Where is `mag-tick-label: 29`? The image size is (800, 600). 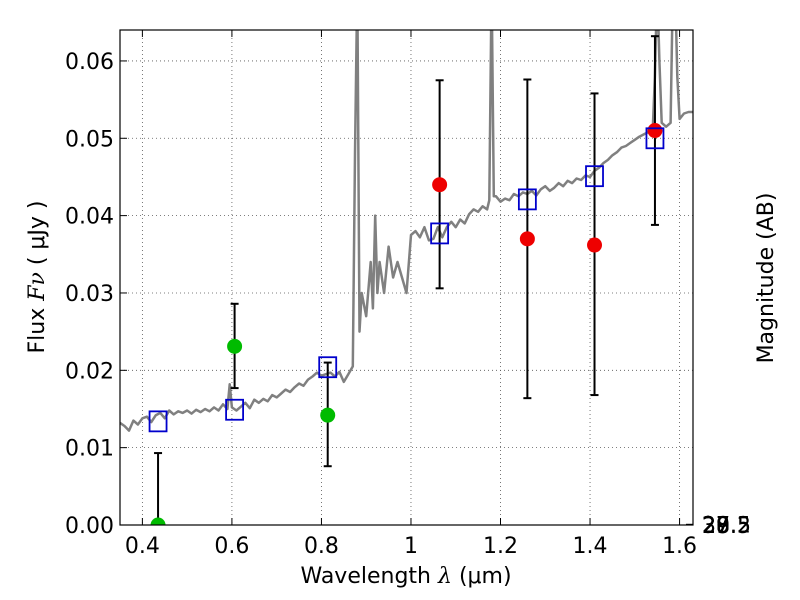 mag-tick-label: 29 is located at coordinates (716, 526).